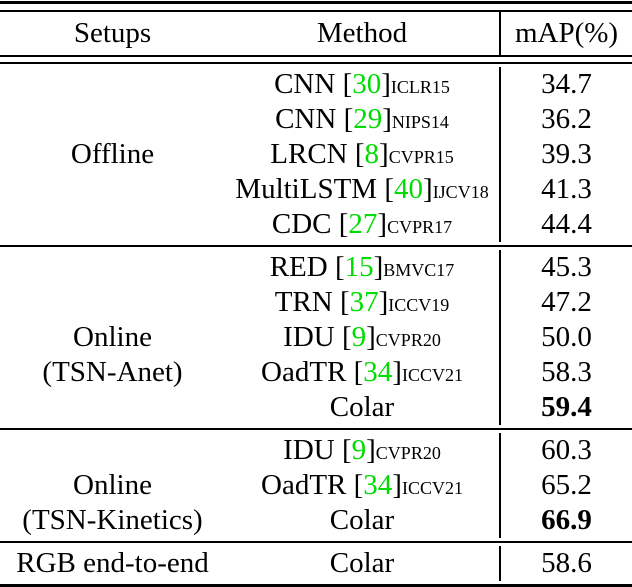 Image resolution: width=632 pixels, height=587 pixels. I want to click on value-column: 58.6, so click(565, 563).